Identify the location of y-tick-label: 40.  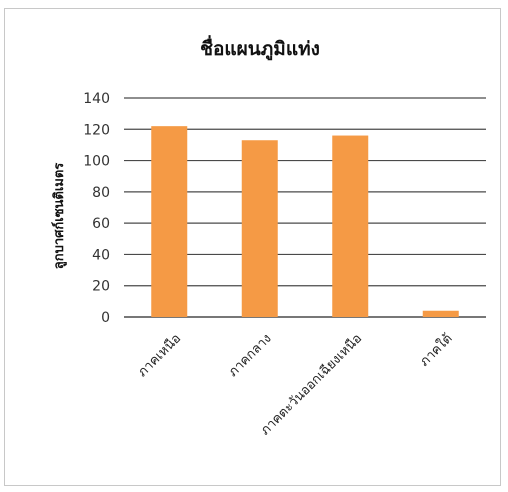
(101, 255).